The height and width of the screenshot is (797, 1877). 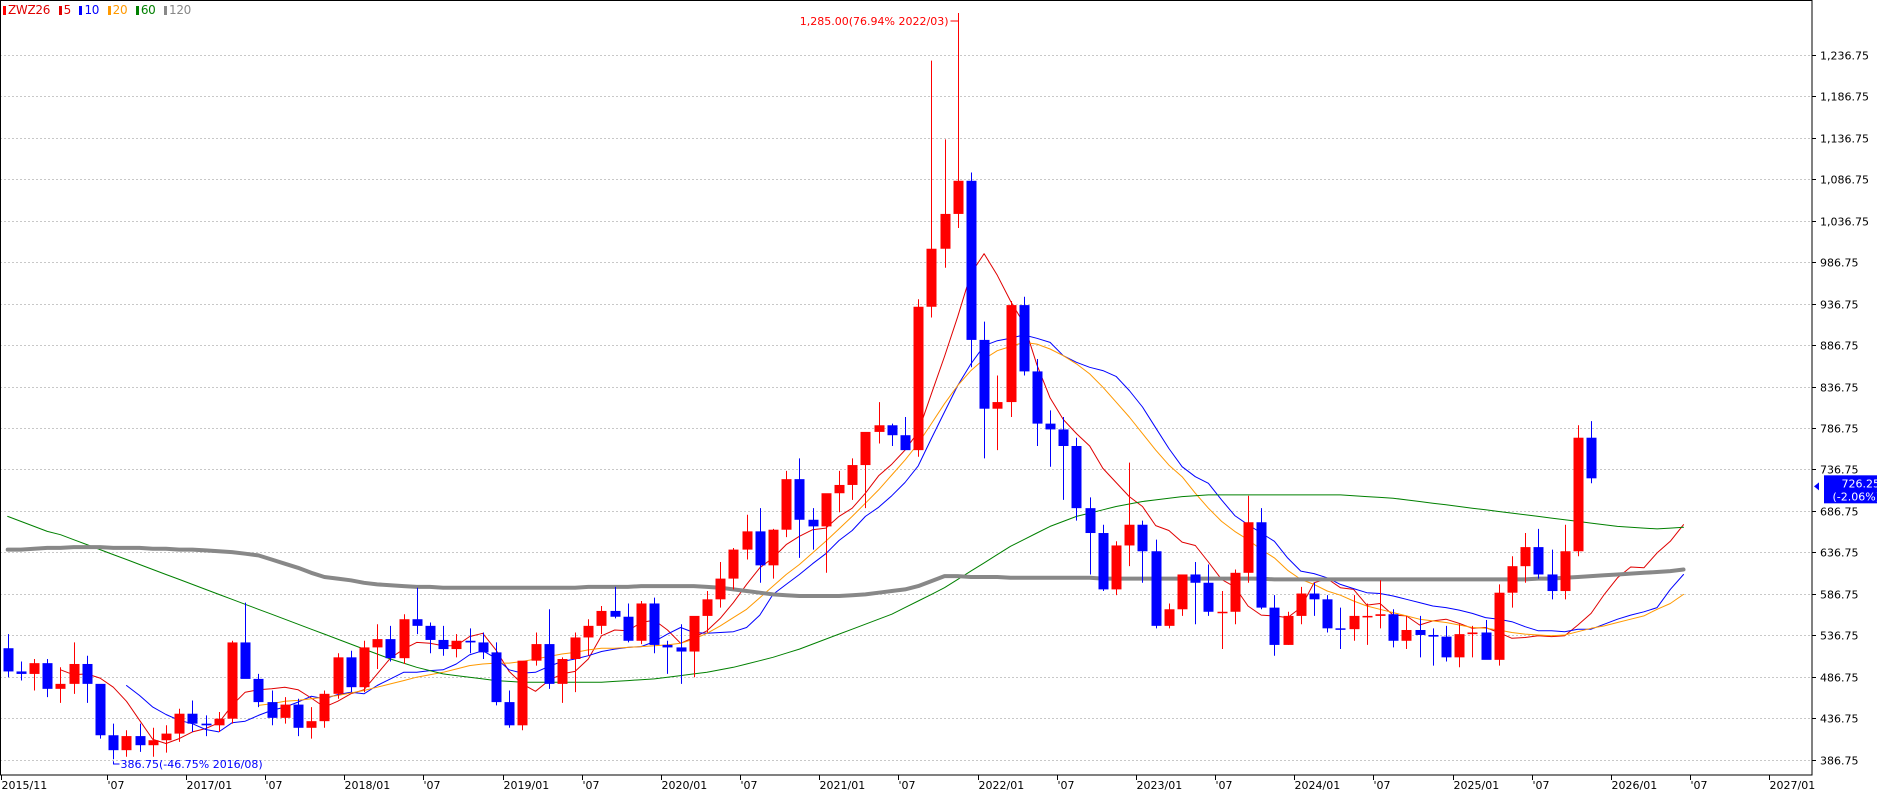 I want to click on chart-legend: ZWZ26 5 10 20 60 120, so click(x=97, y=10).